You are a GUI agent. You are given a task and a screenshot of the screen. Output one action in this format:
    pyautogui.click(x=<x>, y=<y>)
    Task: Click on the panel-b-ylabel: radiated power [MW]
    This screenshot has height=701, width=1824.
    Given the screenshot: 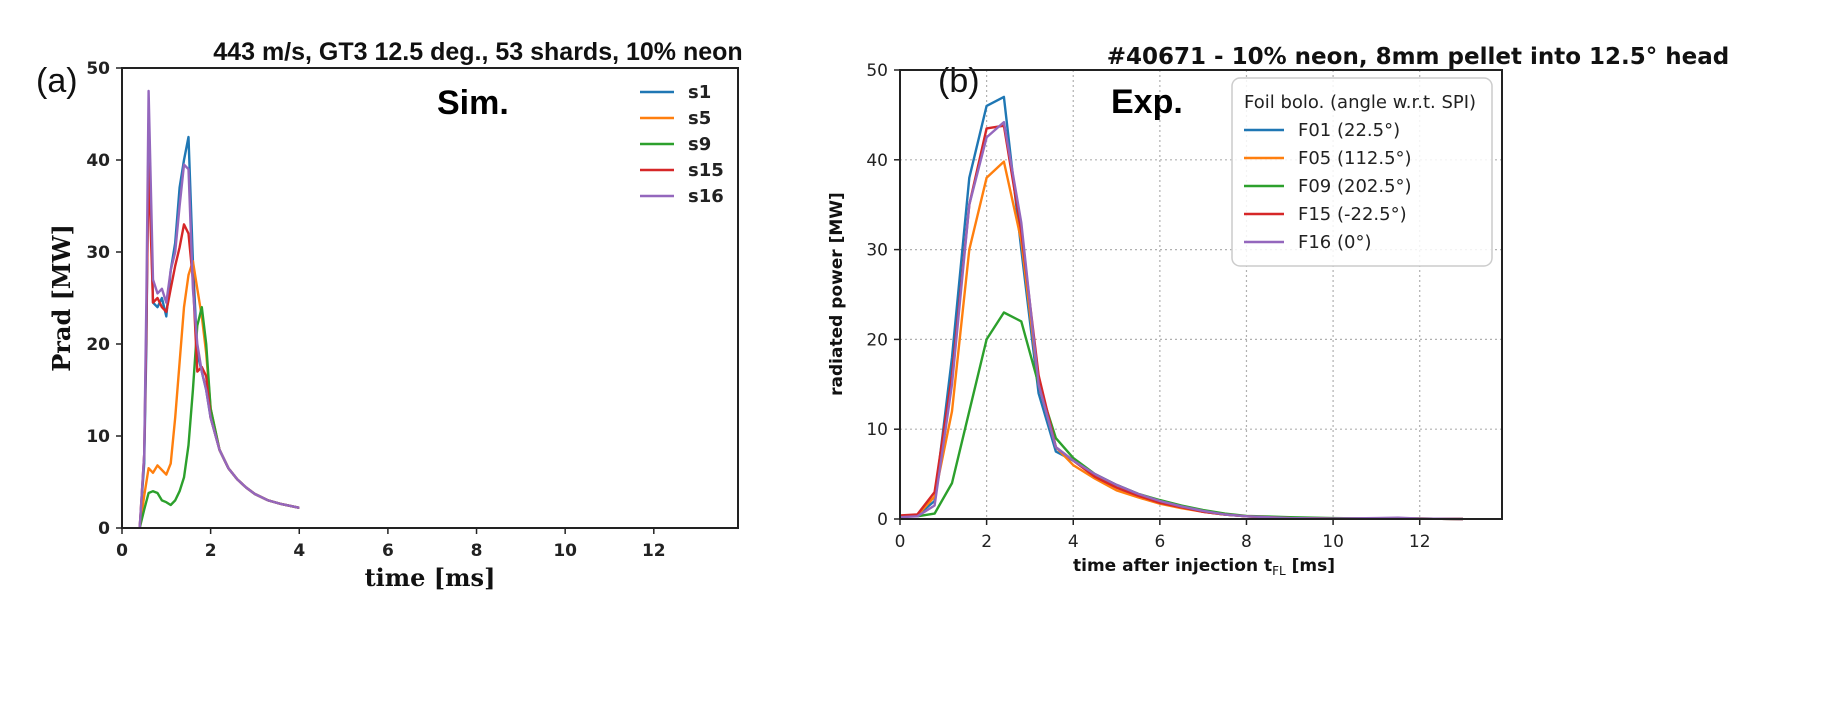 What is the action you would take?
    pyautogui.click(x=837, y=294)
    